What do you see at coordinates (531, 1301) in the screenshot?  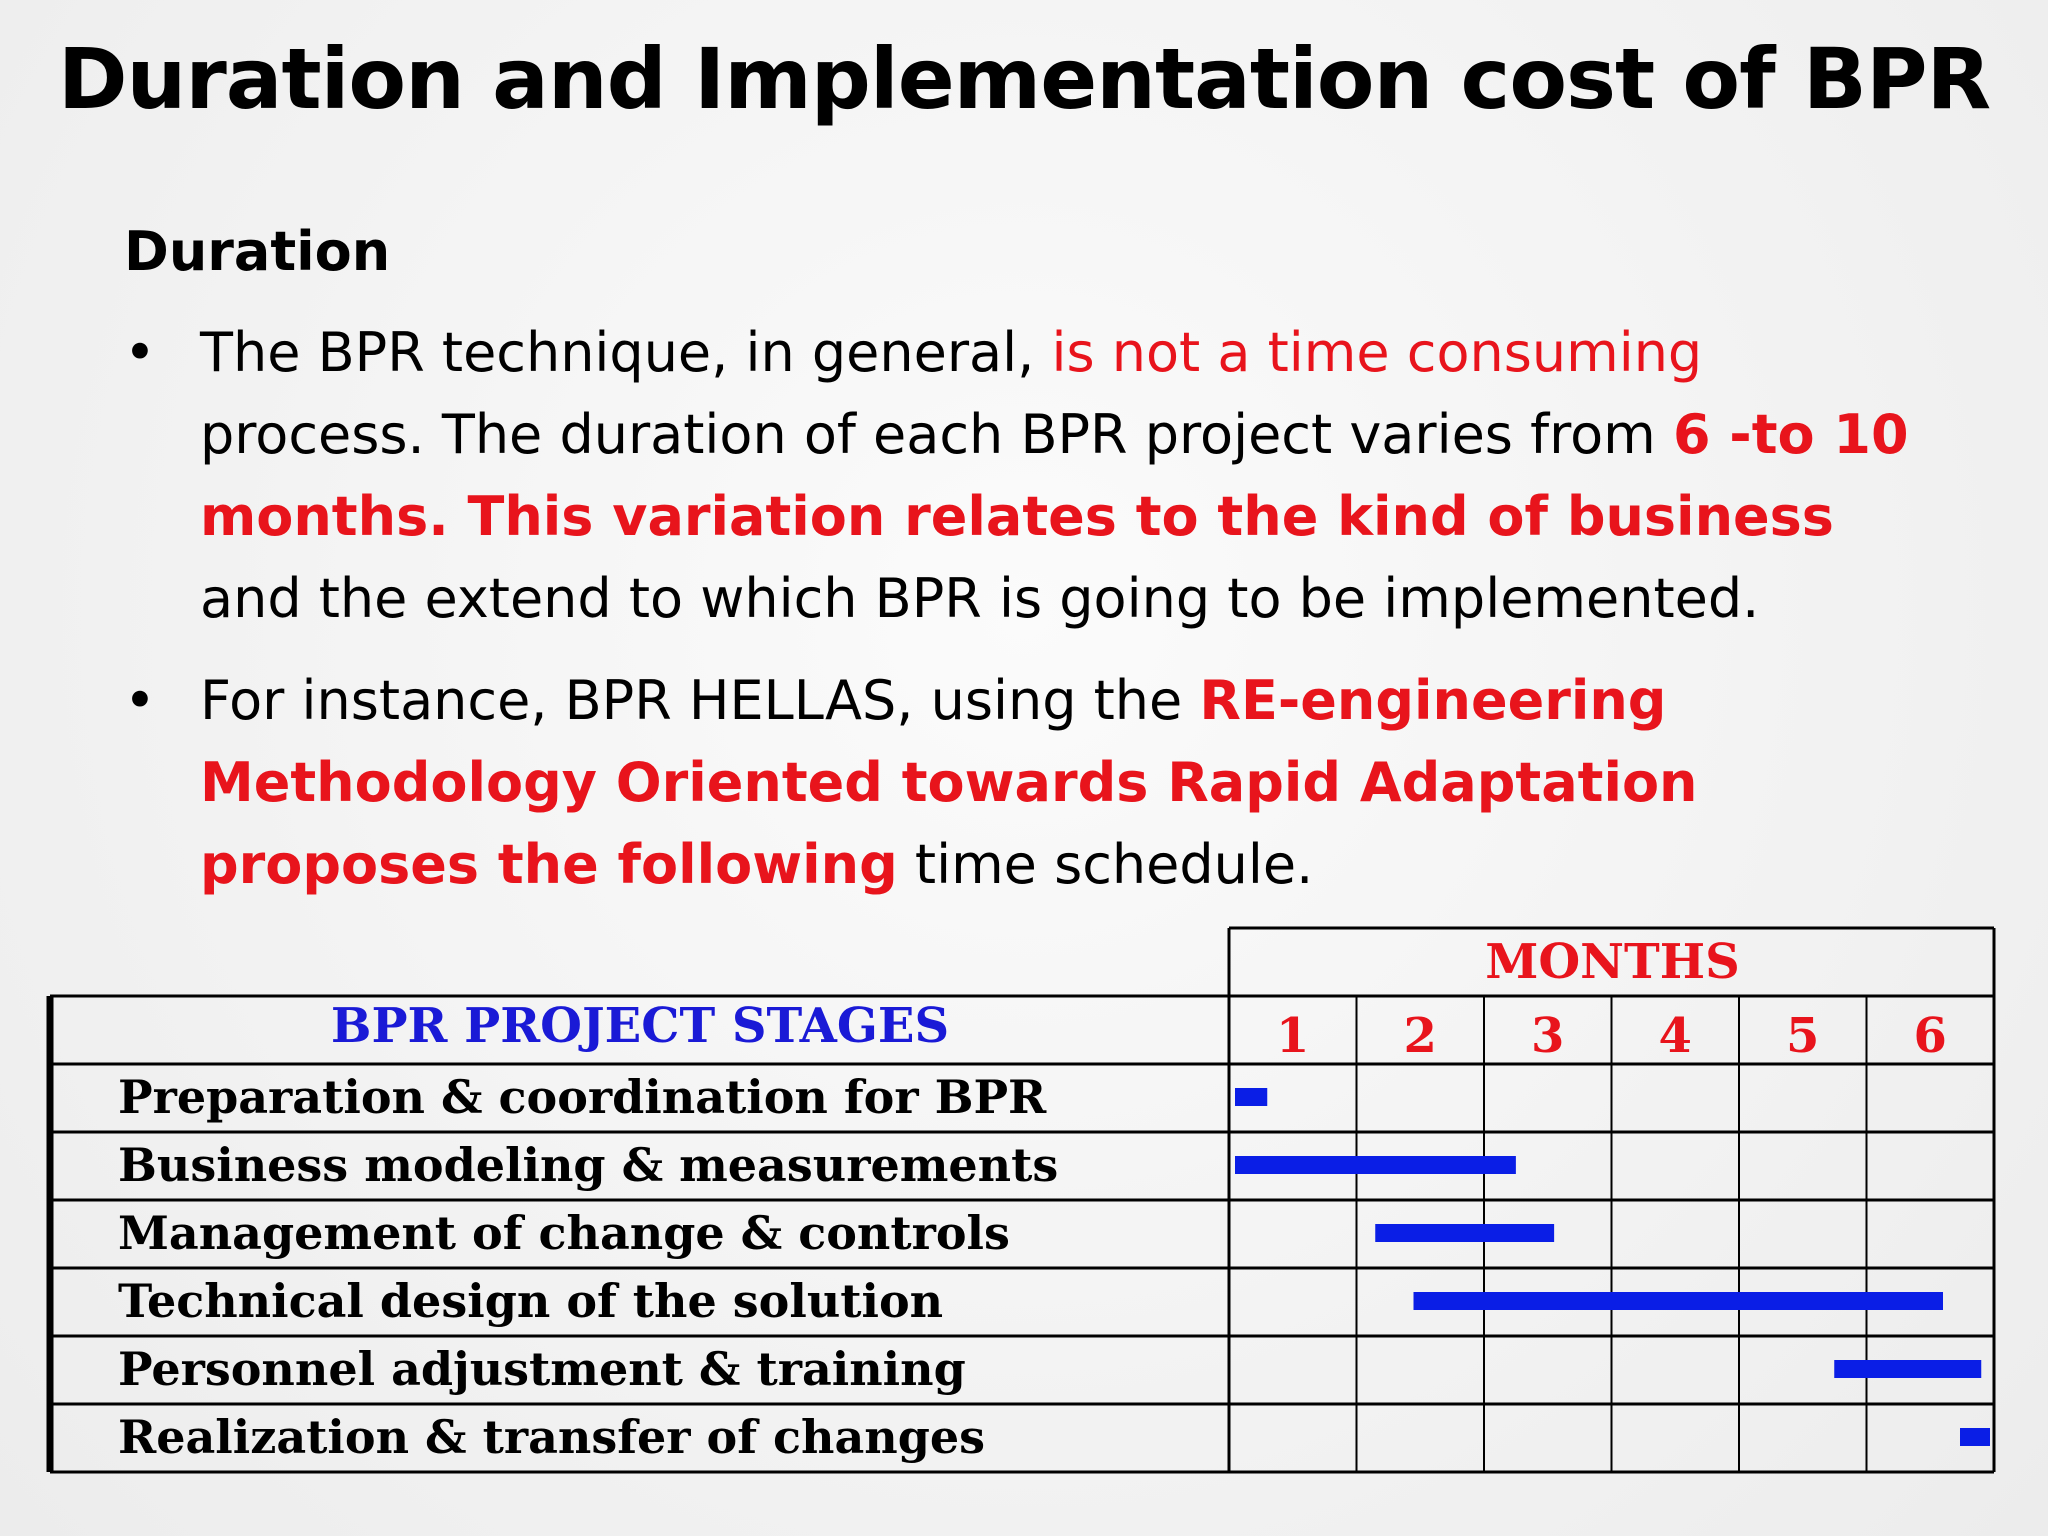 I see `stage-label: Technical design of the solution` at bounding box center [531, 1301].